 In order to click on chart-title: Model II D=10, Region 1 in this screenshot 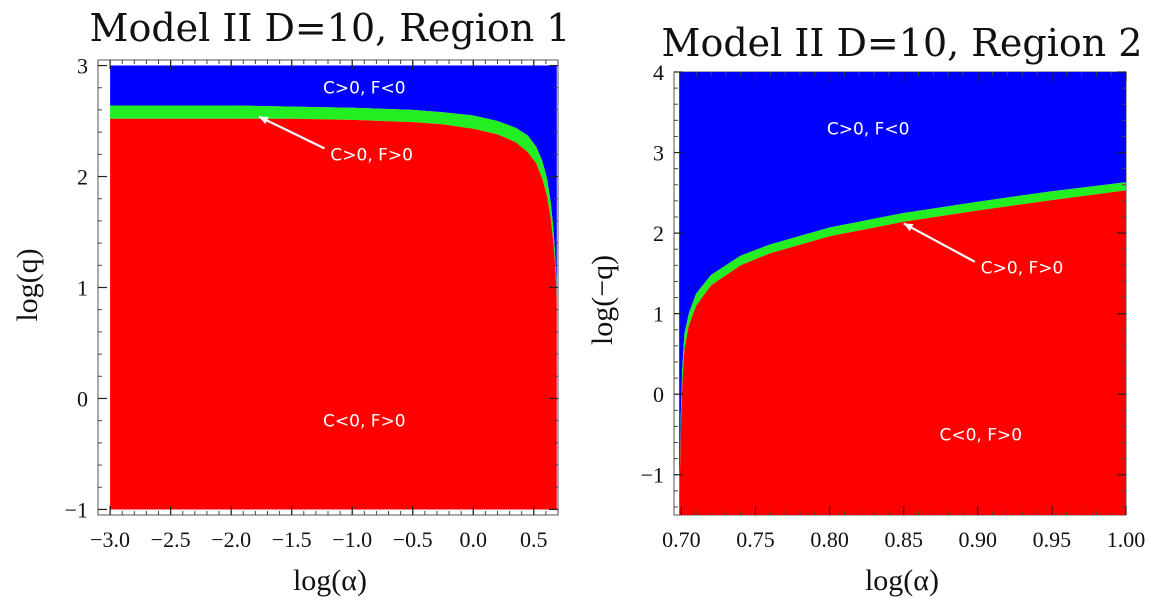, I will do `click(330, 28)`.